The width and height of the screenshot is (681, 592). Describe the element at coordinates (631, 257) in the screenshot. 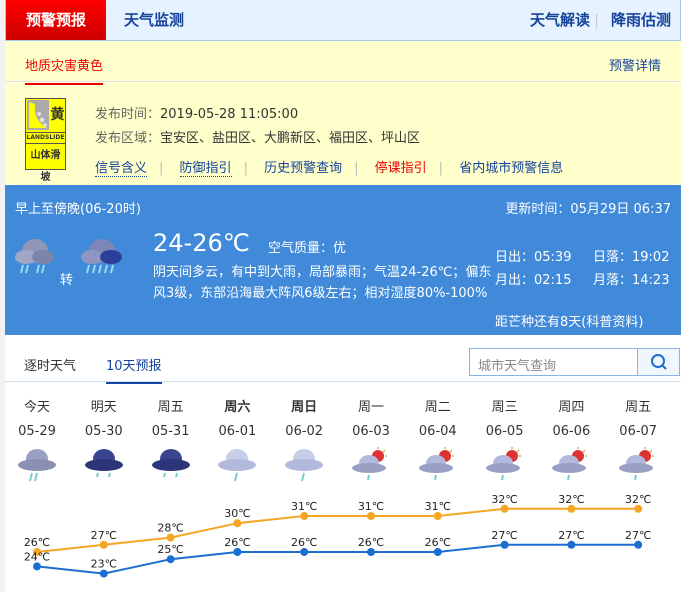

I see `sunset: 日落：19:02` at that location.